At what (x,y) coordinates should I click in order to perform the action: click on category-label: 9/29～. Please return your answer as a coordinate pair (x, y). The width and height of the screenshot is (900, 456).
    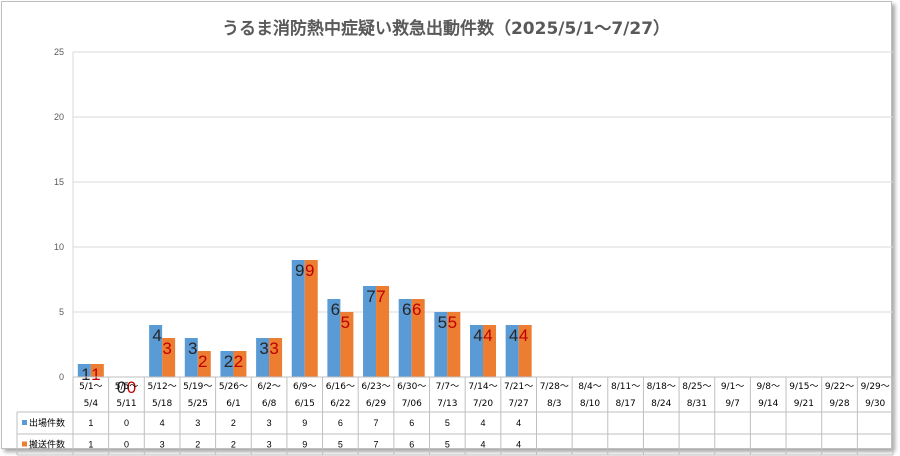
    Looking at the image, I should click on (875, 387).